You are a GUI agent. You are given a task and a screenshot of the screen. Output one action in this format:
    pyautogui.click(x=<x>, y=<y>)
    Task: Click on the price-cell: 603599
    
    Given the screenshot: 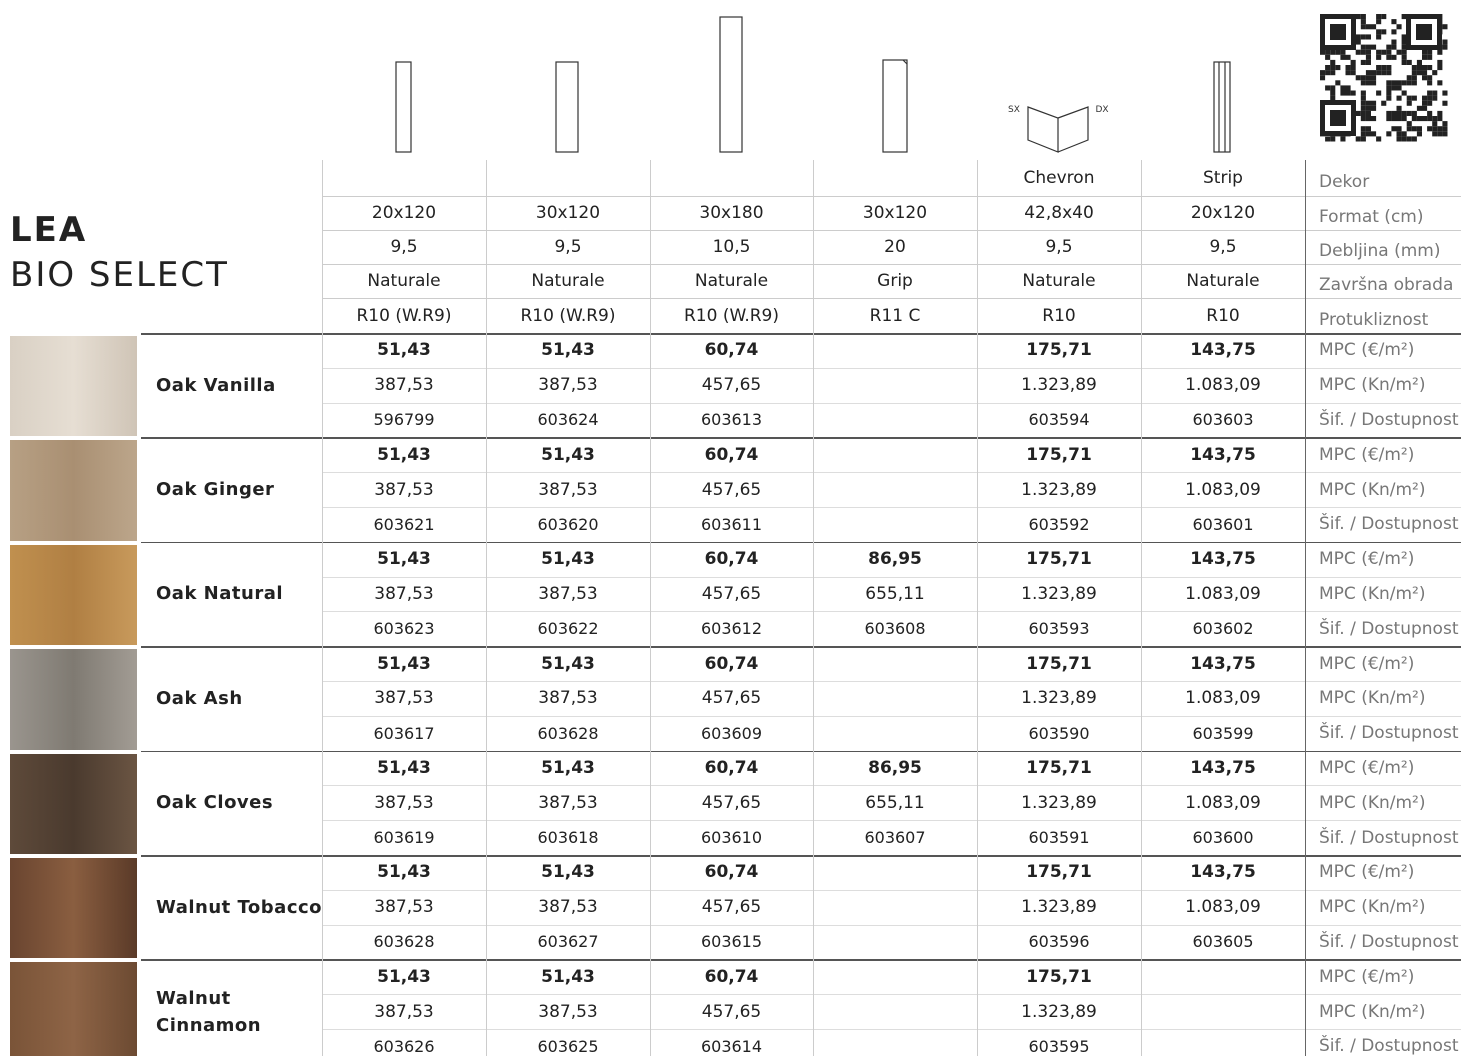 What is the action you would take?
    pyautogui.click(x=1223, y=733)
    